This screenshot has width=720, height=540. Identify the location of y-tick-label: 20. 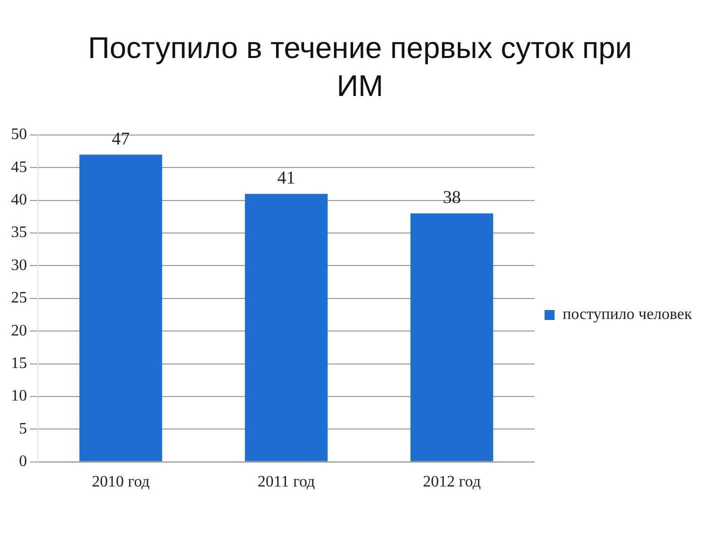
(19, 331).